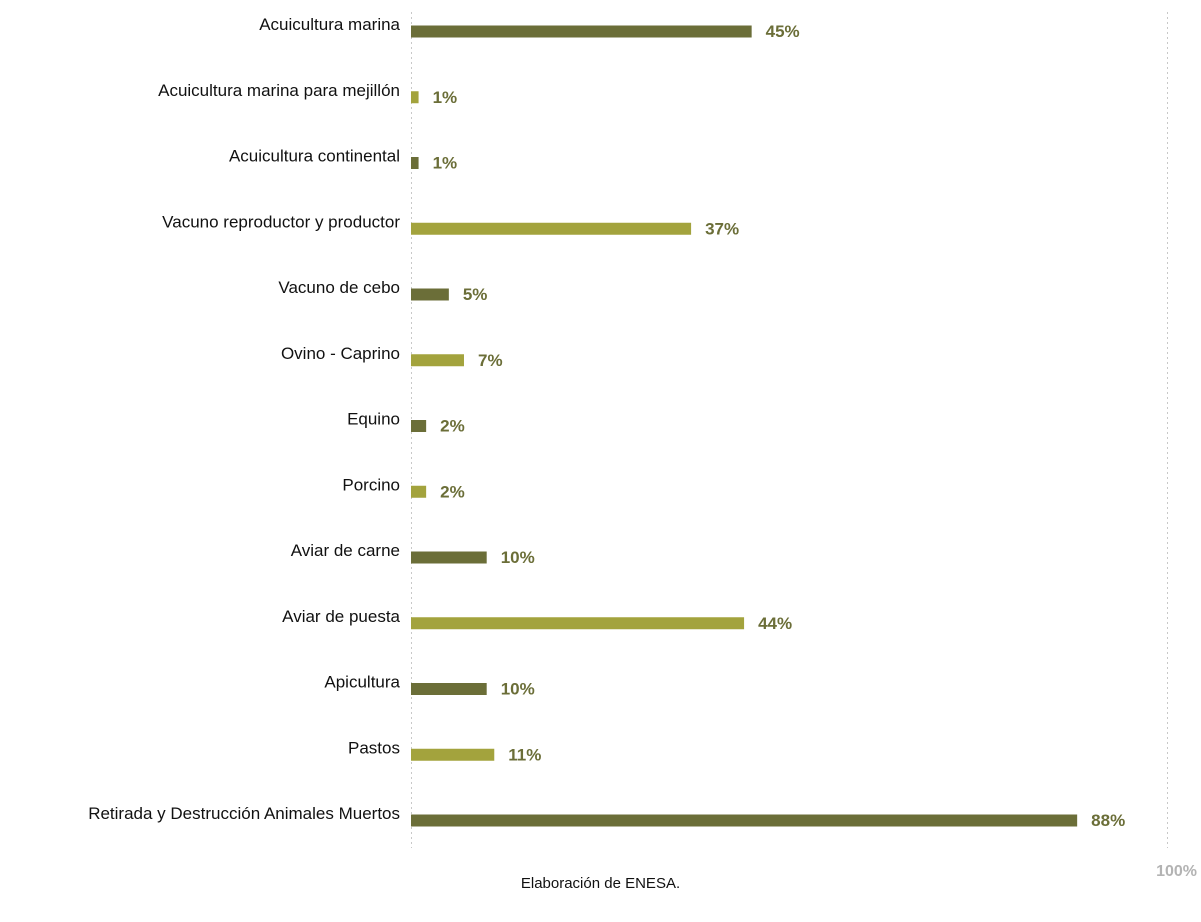 This screenshot has width=1201, height=922. I want to click on value-label: 5%, so click(475, 294).